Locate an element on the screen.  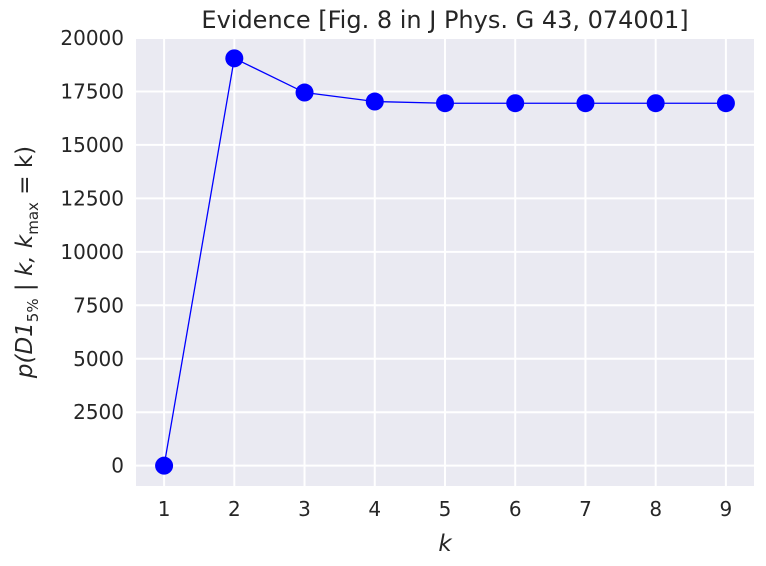
y-label-sub1: 5% is located at coordinates (33, 310).